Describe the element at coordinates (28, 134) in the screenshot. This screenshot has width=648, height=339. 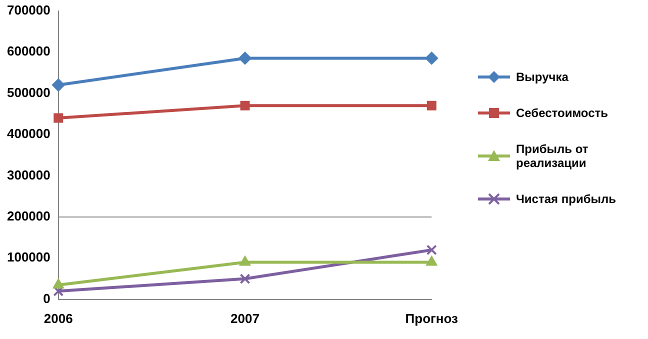
I see `y-tick-label: 400000` at that location.